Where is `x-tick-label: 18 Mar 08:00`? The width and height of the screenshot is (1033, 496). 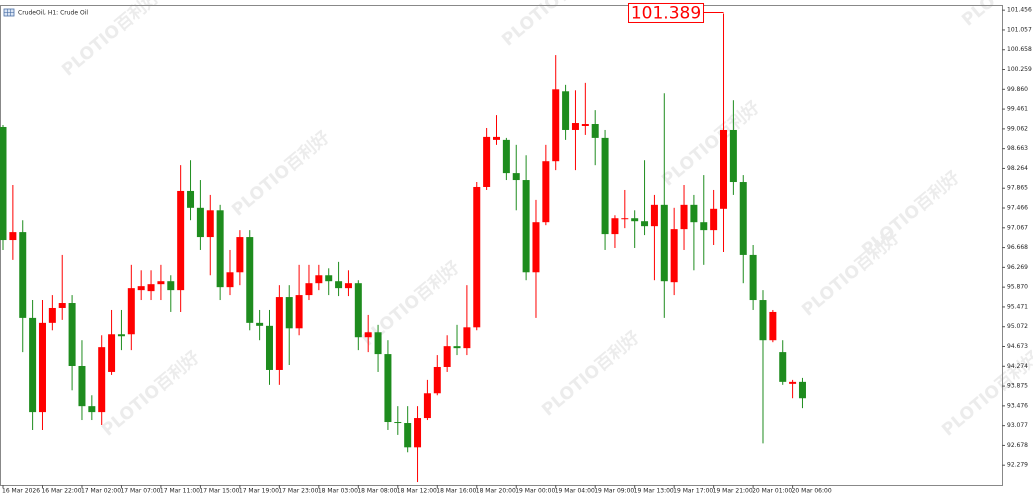 x-tick-label: 18 Mar 08:00 is located at coordinates (377, 491).